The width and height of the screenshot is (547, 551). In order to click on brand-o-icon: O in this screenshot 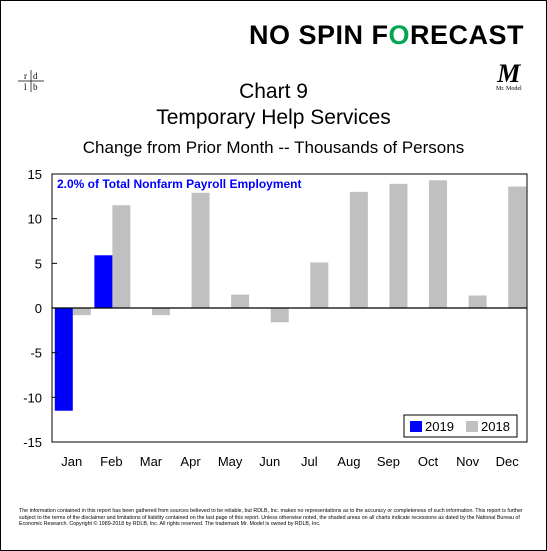, I will do `click(399, 35)`.